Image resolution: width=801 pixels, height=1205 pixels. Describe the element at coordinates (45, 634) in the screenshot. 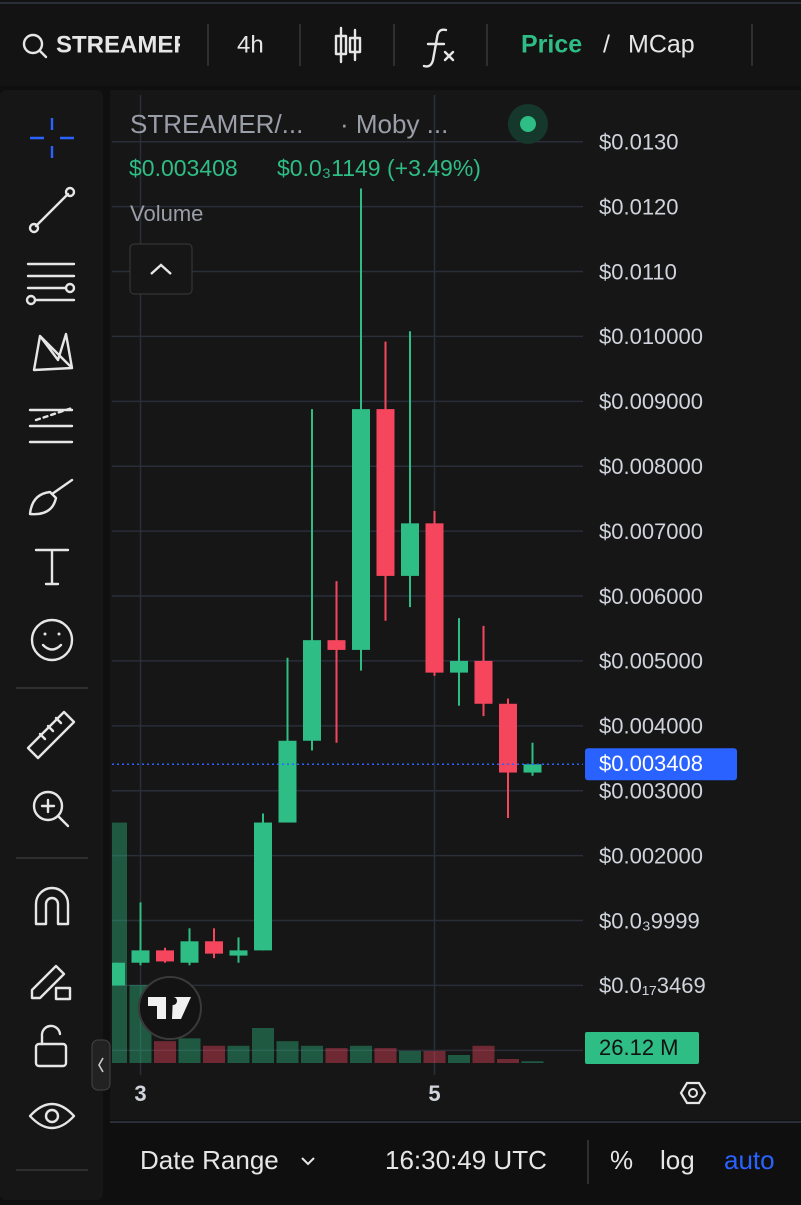

I see `icon-eye` at that location.